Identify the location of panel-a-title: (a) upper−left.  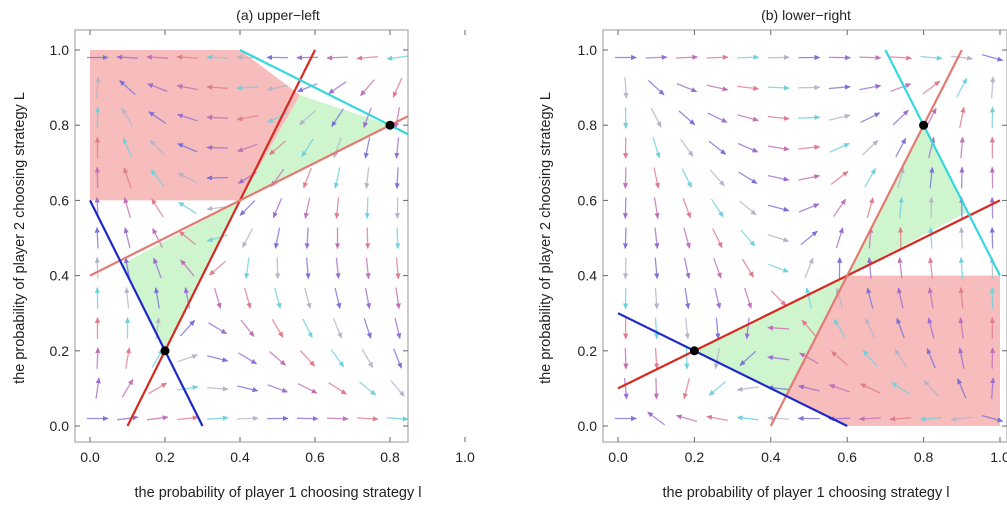
(278, 15).